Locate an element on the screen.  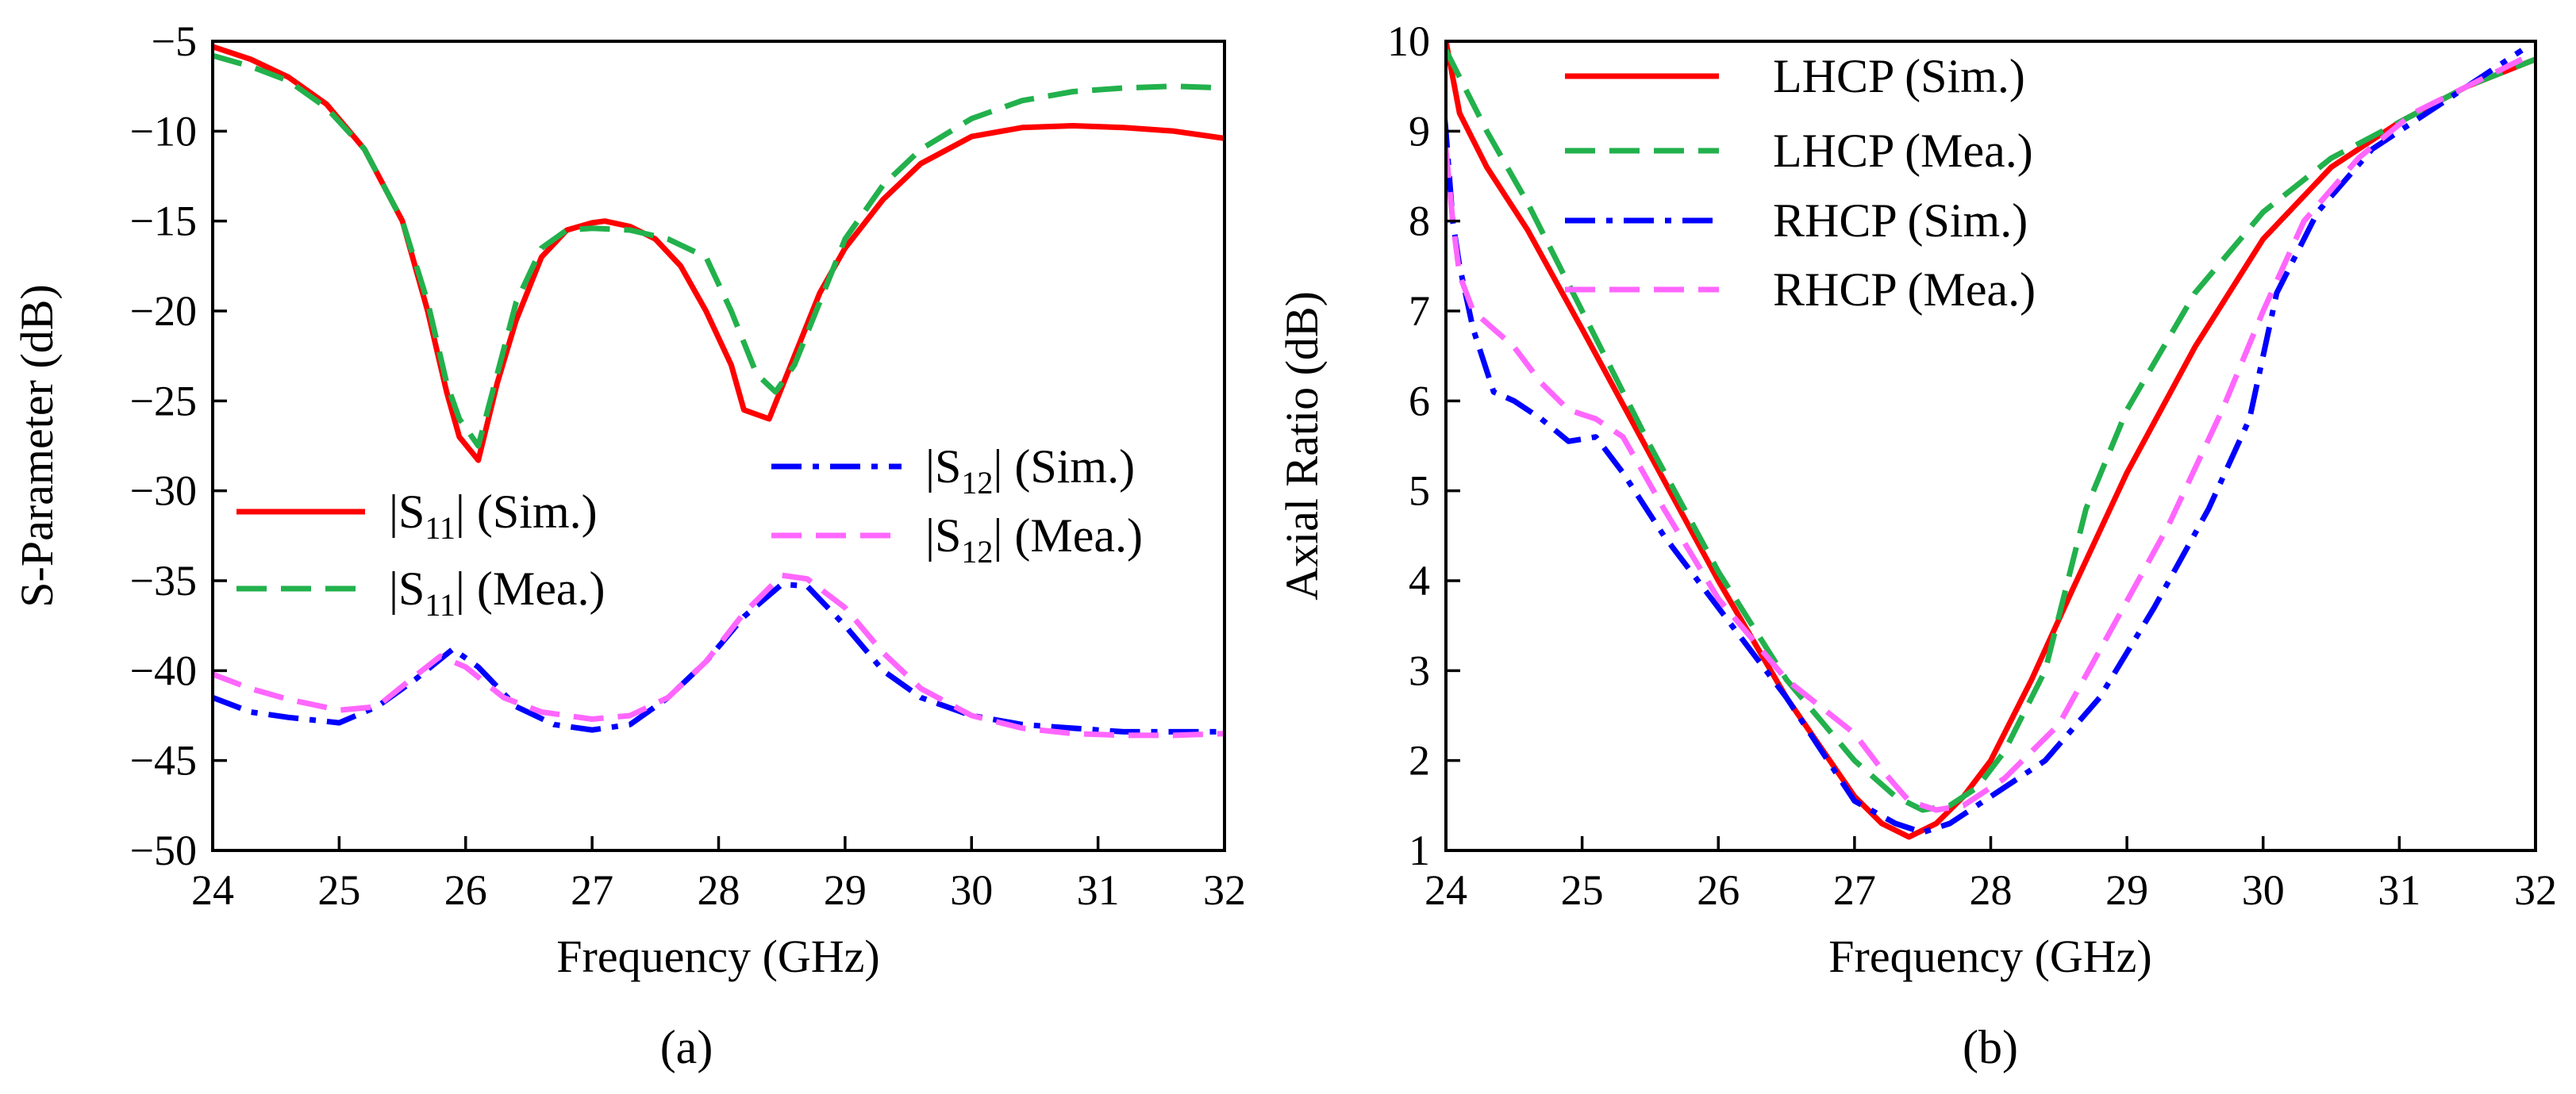
y-tick-label: −30 is located at coordinates (163, 491).